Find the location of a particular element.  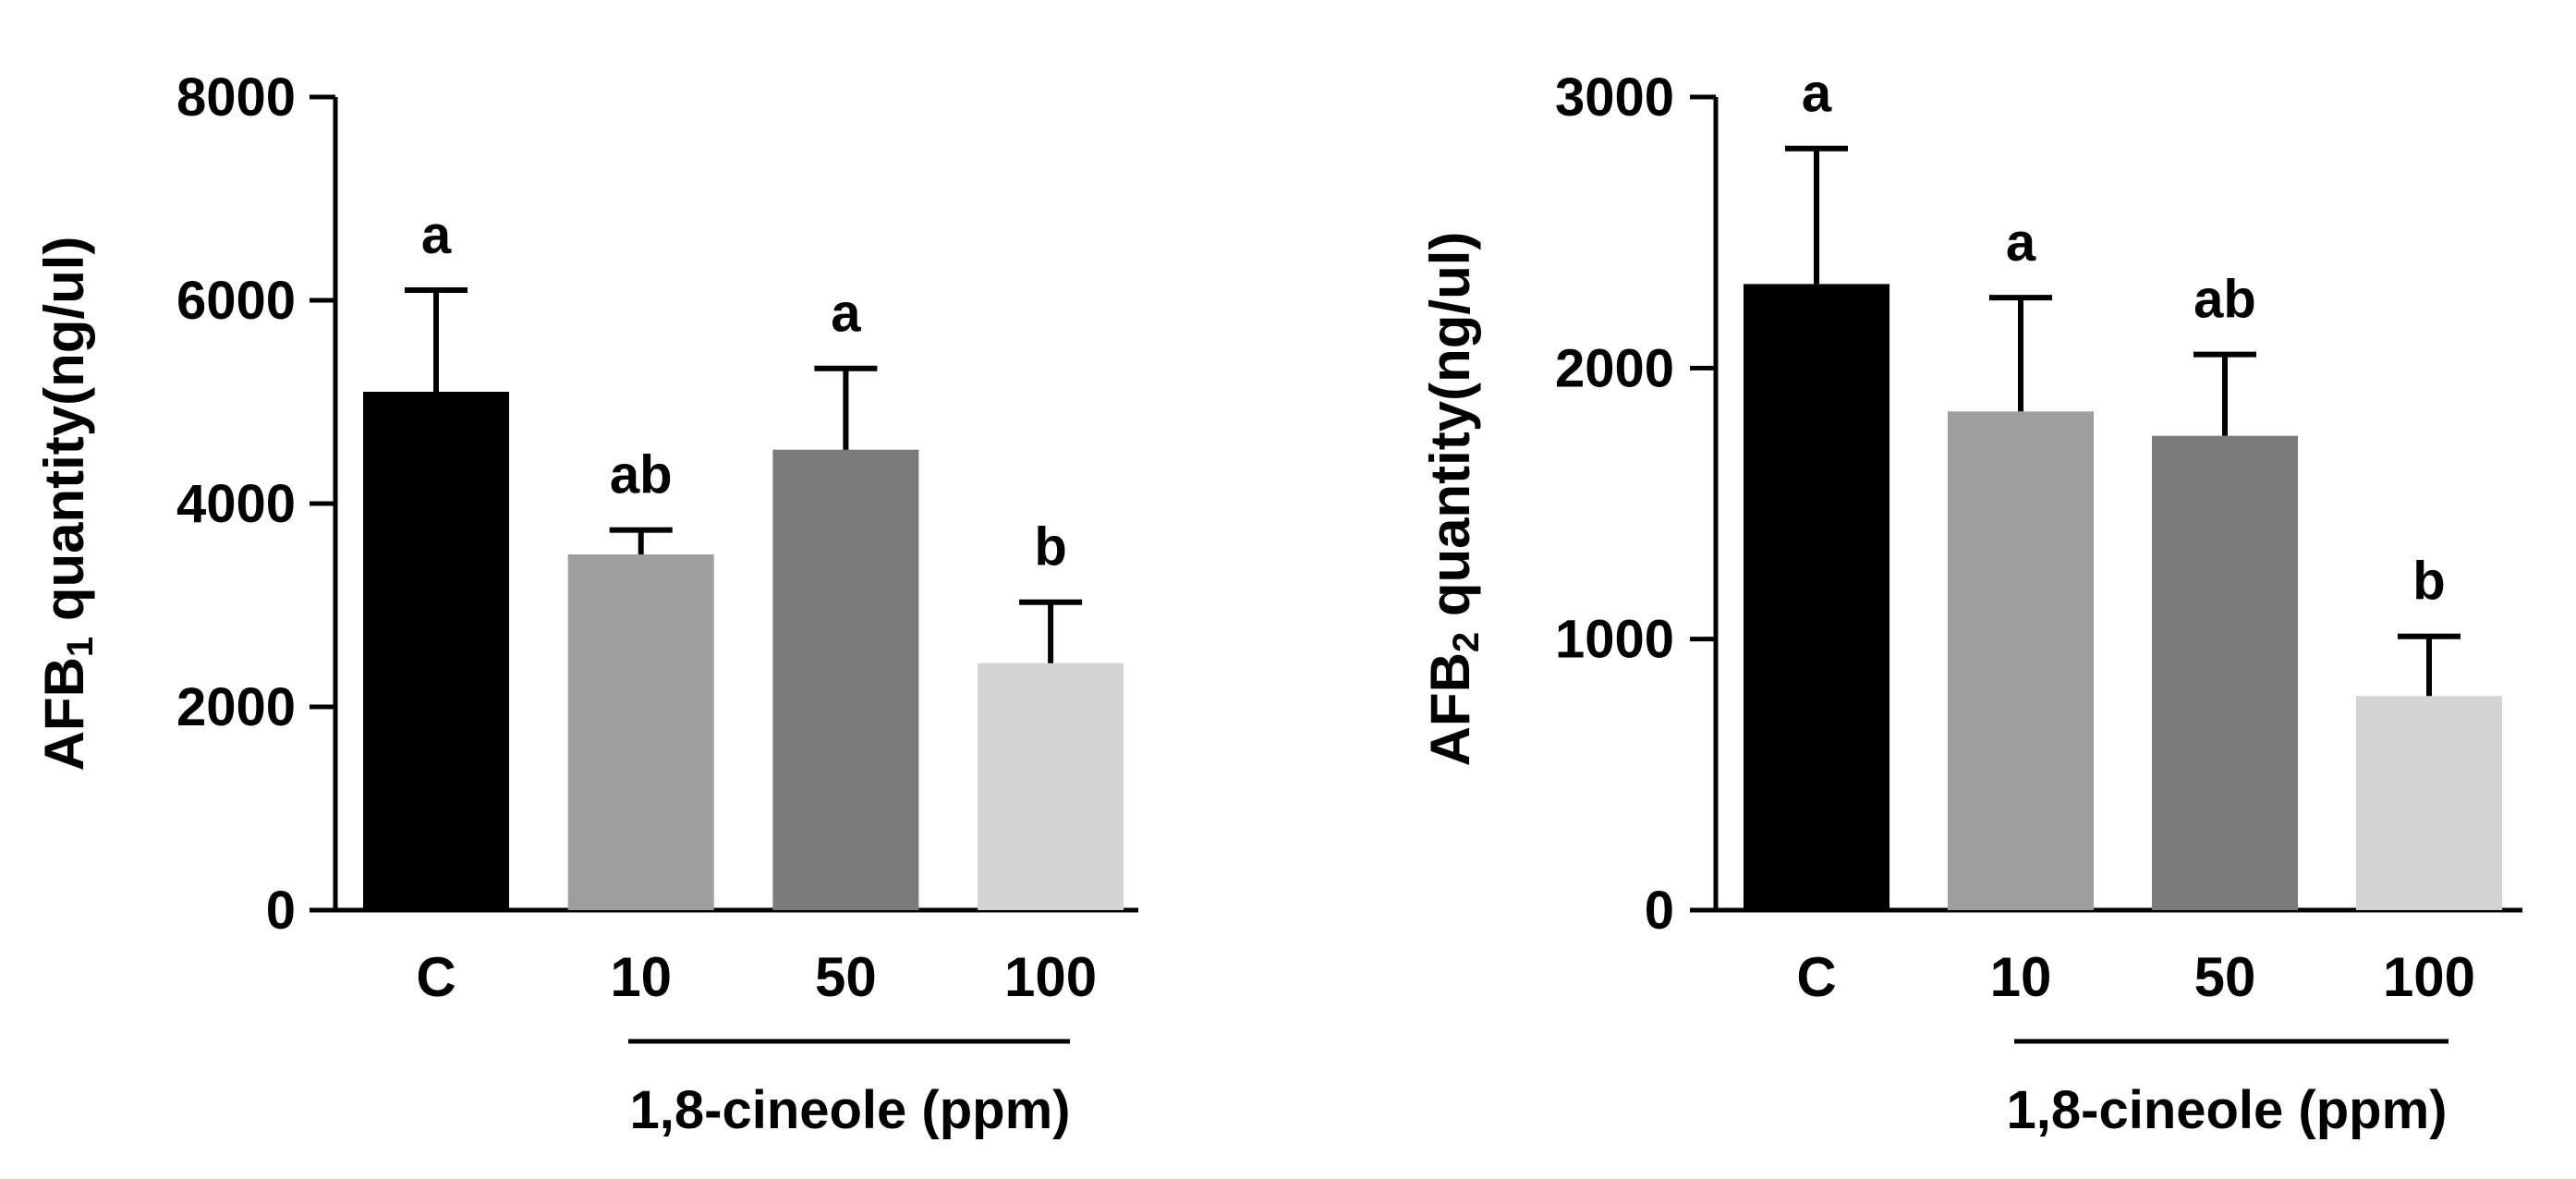

y-ticks: 0 2000 4000 6000 8000 is located at coordinates (256, 504).